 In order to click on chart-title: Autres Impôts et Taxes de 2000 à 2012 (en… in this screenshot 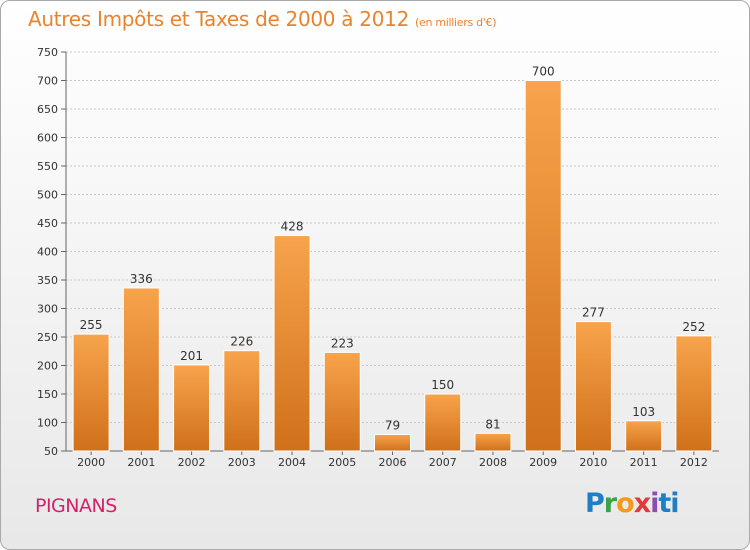, I will do `click(262, 19)`.